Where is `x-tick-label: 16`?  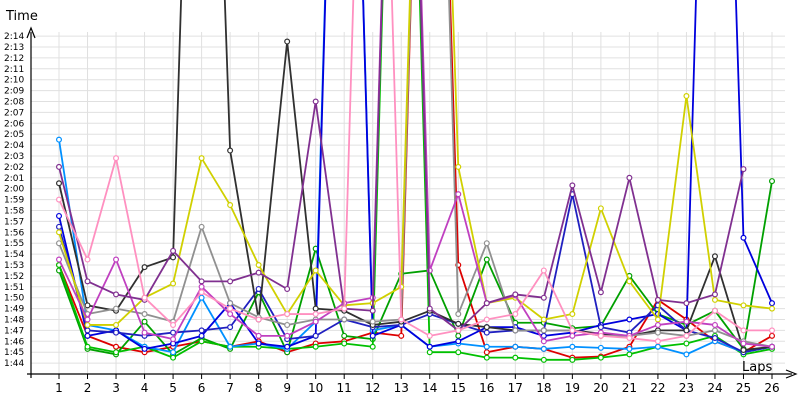 x-tick-label: 16 is located at coordinates (486, 388).